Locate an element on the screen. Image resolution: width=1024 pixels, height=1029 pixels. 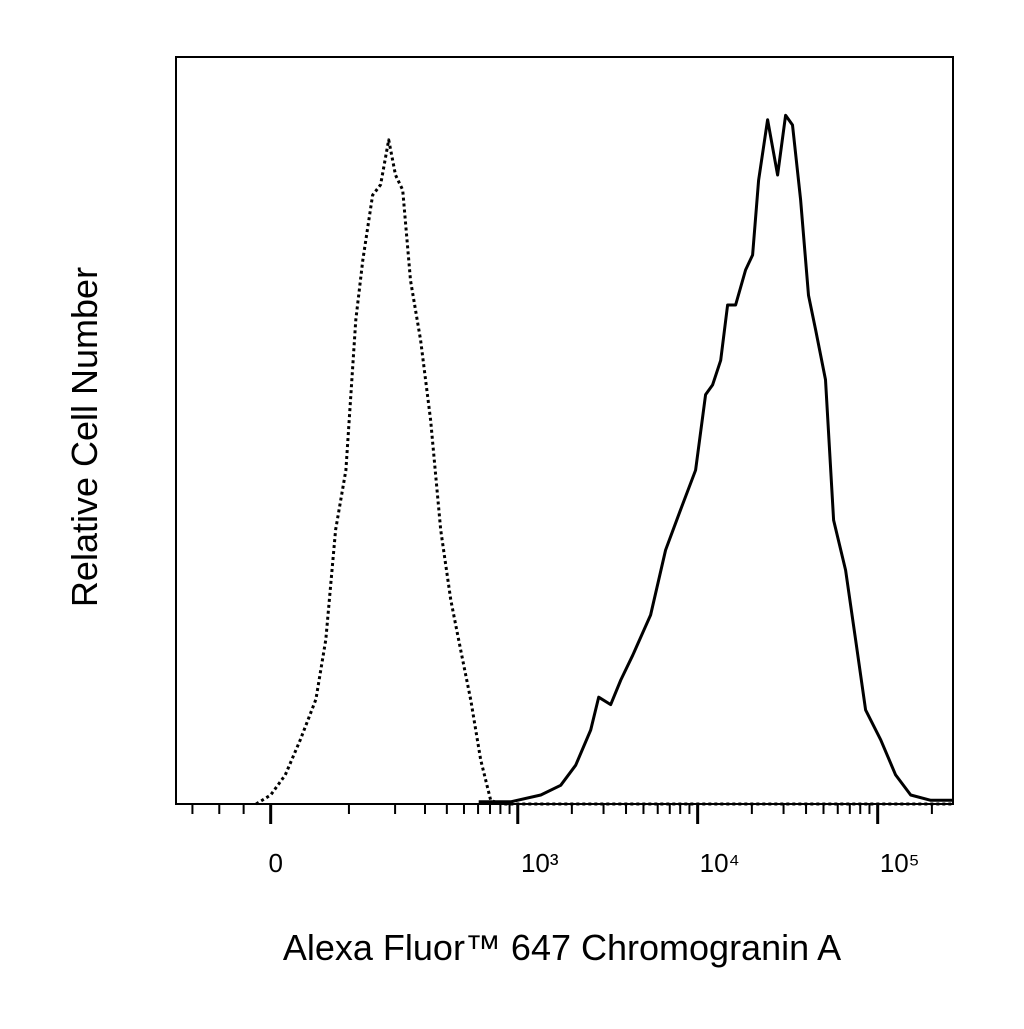
x-tick-label: 0 is located at coordinates (275, 863).